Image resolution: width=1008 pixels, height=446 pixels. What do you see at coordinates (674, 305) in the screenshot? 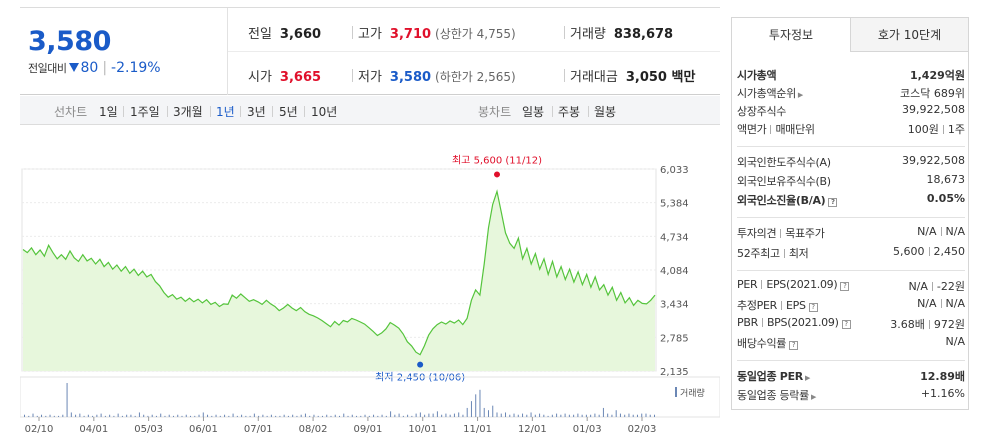
I see `y-tick-label: 3,434` at bounding box center [674, 305].